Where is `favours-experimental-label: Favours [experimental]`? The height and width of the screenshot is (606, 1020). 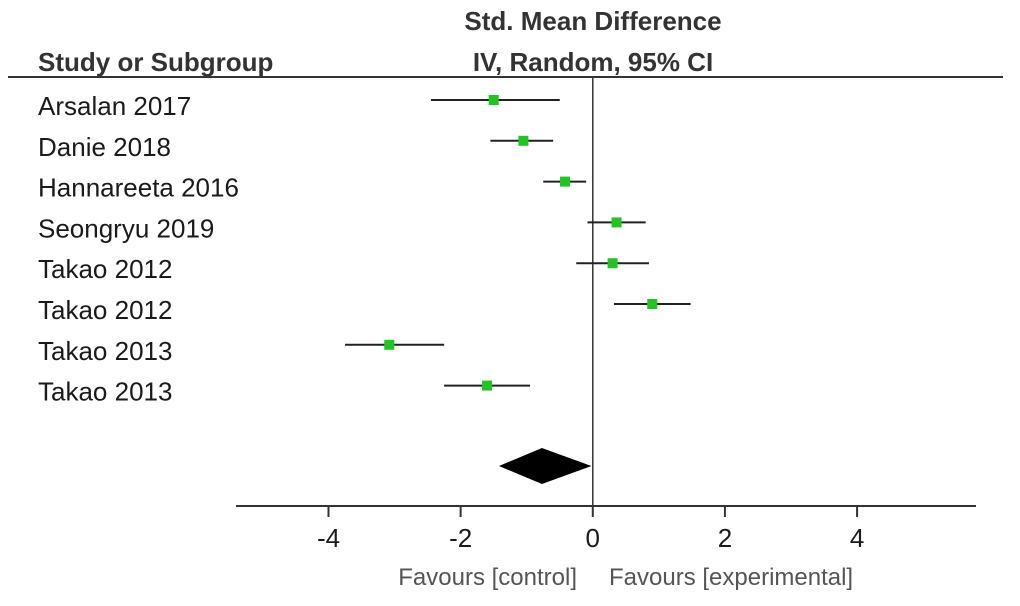
favours-experimental-label: Favours [experimental] is located at coordinates (731, 577).